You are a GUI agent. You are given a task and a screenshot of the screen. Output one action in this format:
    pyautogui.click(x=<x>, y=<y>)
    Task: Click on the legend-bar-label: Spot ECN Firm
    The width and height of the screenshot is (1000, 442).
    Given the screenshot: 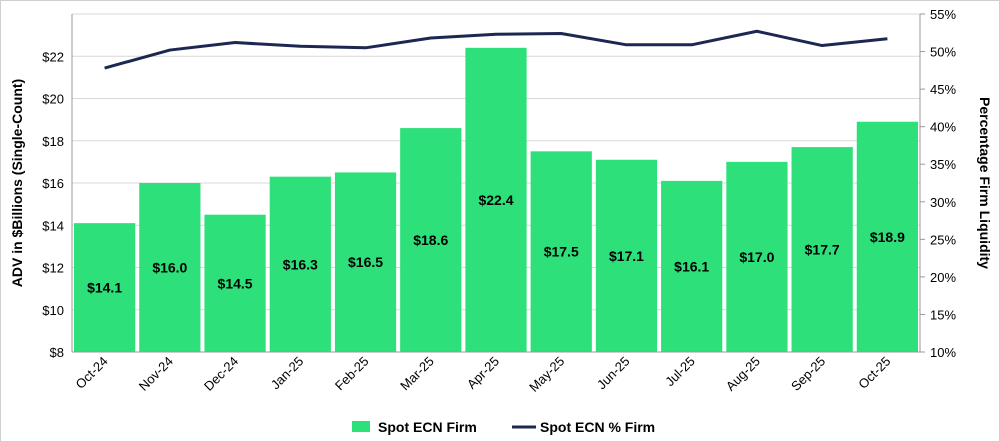 What is the action you would take?
    pyautogui.click(x=427, y=427)
    